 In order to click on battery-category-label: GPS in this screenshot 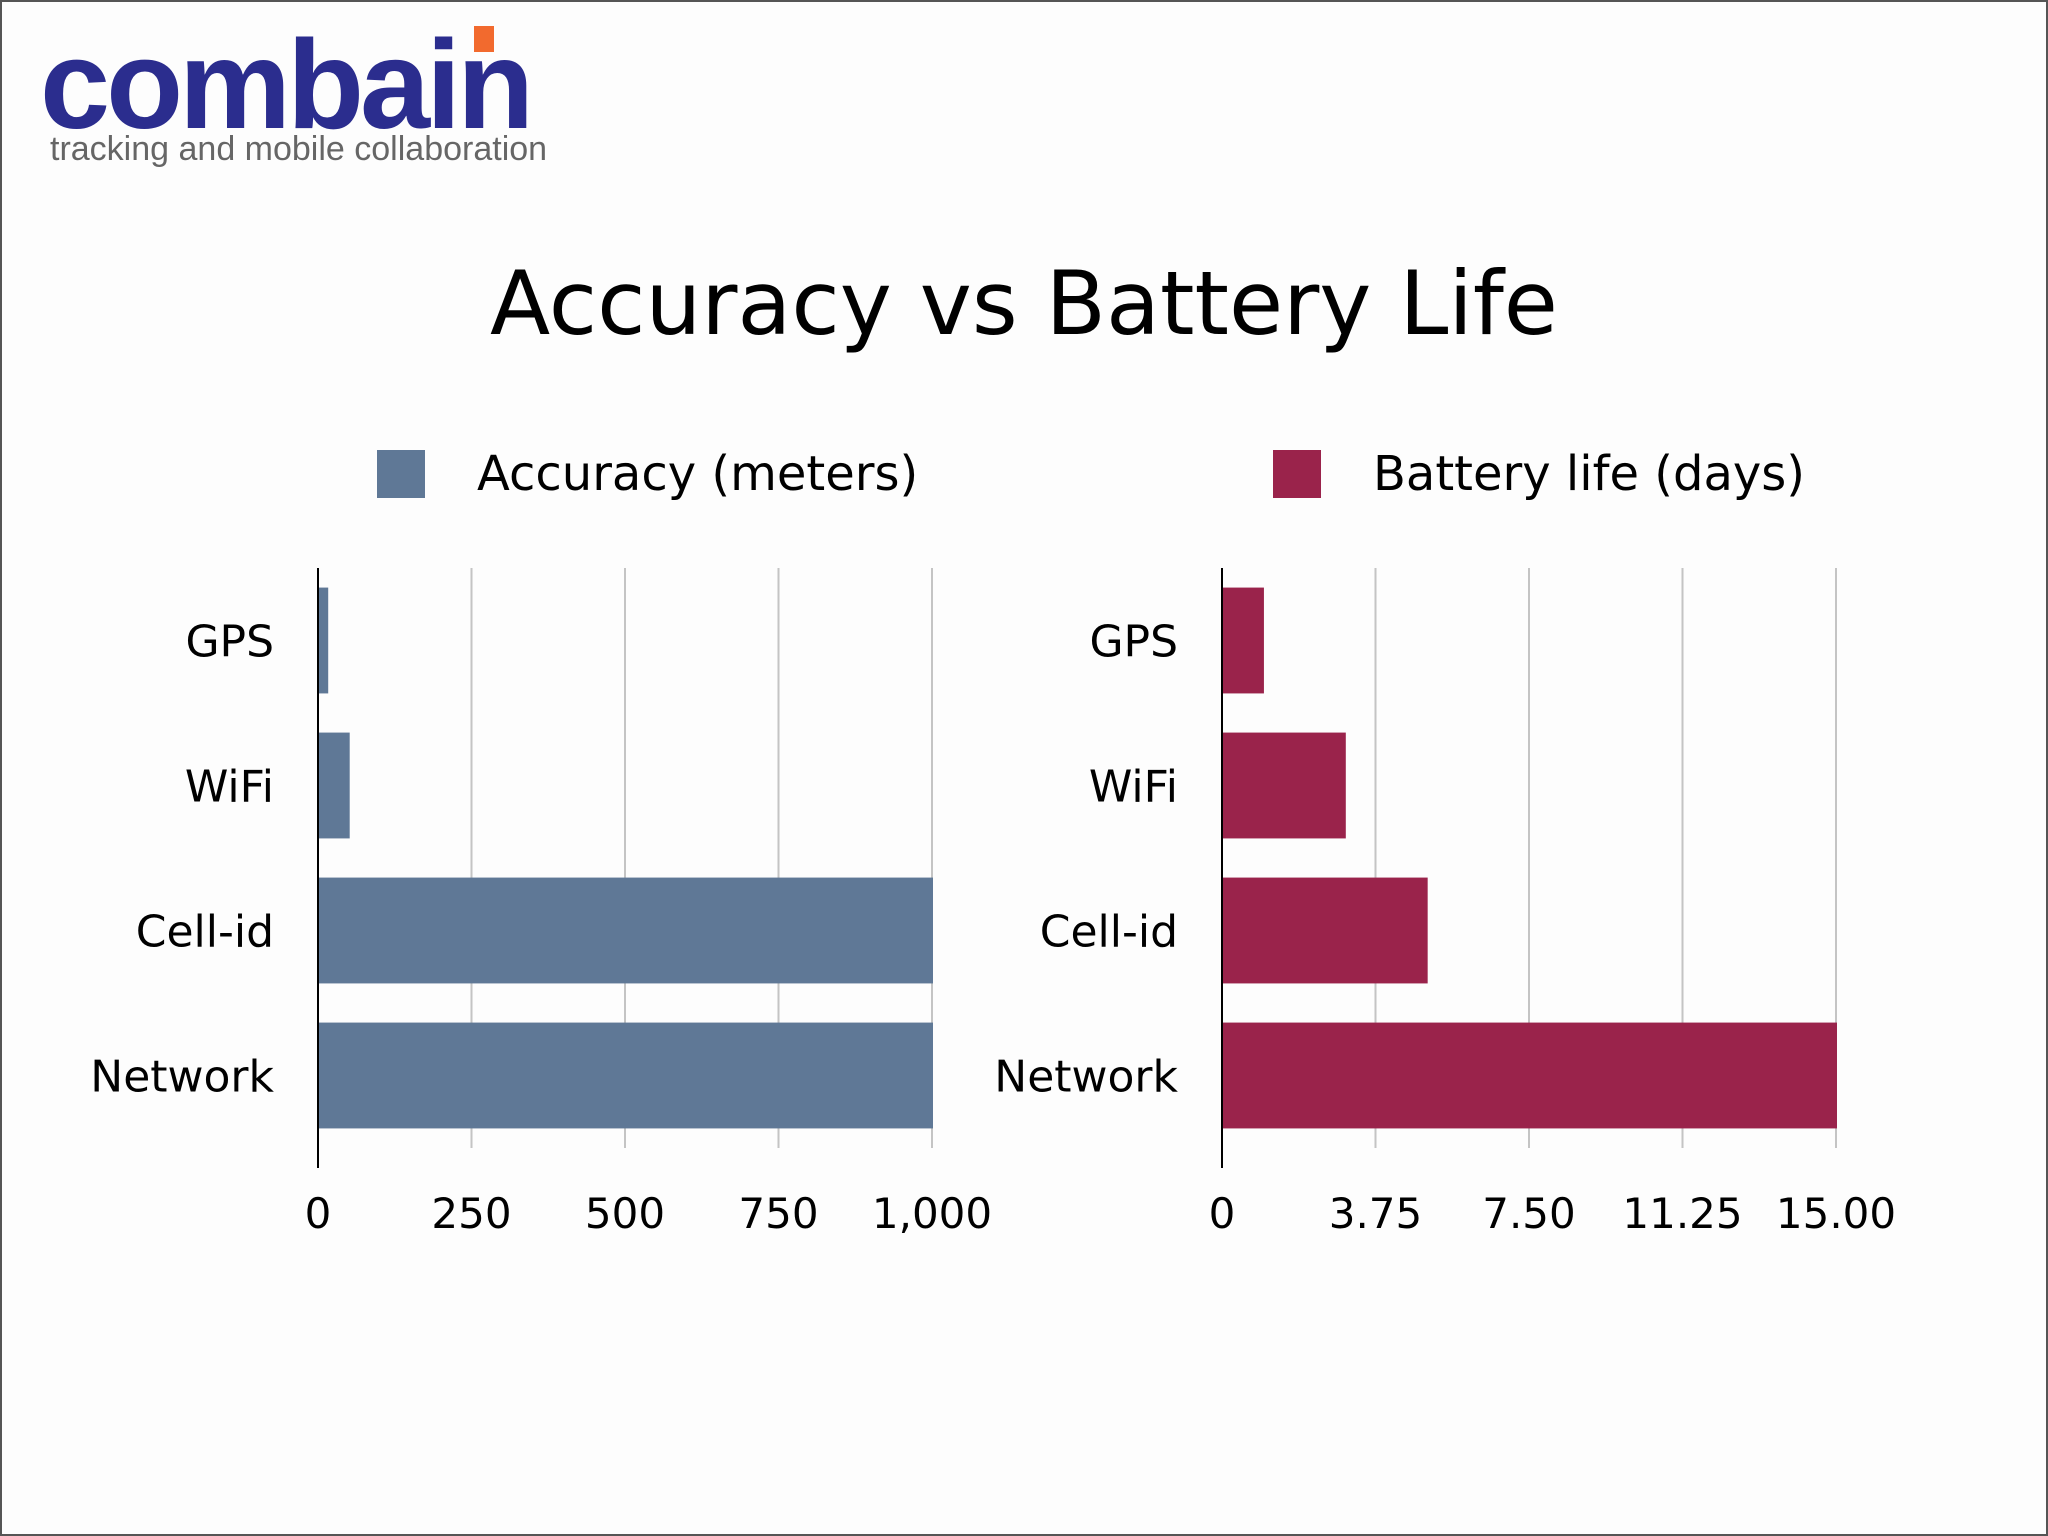, I will do `click(1133, 642)`.